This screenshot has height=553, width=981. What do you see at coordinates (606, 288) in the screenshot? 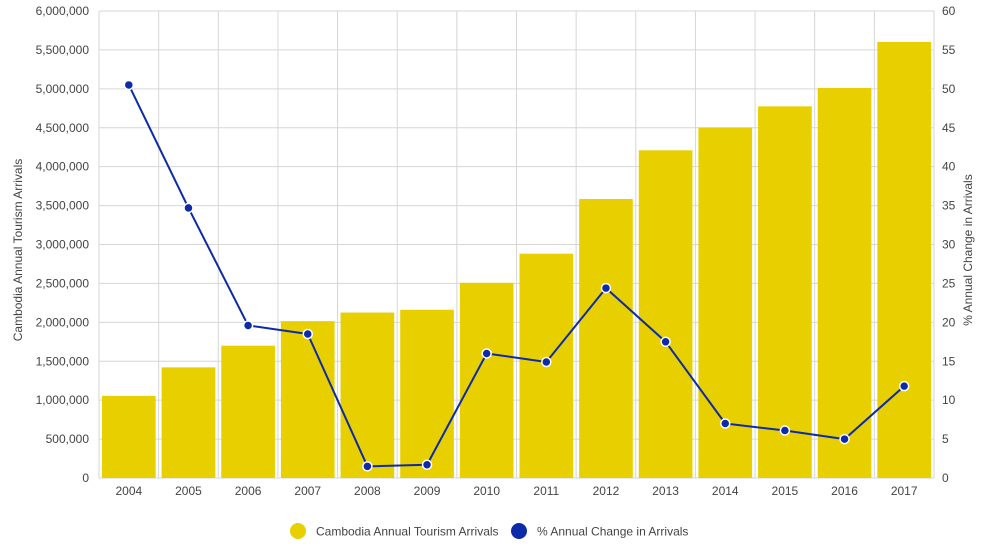
I see `point-2012` at bounding box center [606, 288].